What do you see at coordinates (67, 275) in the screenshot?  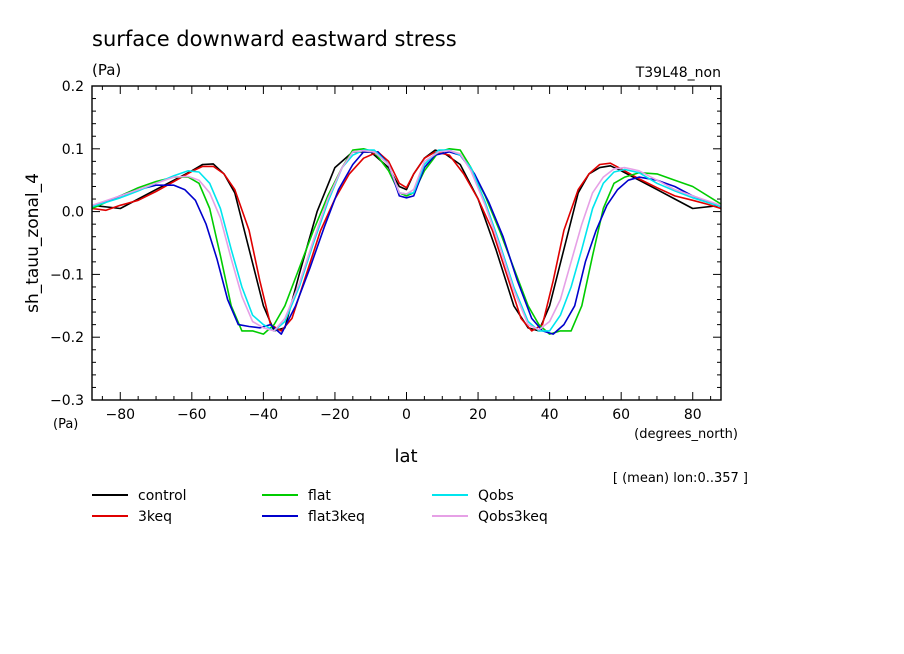 I see `y-tick-label: −0.1` at bounding box center [67, 275].